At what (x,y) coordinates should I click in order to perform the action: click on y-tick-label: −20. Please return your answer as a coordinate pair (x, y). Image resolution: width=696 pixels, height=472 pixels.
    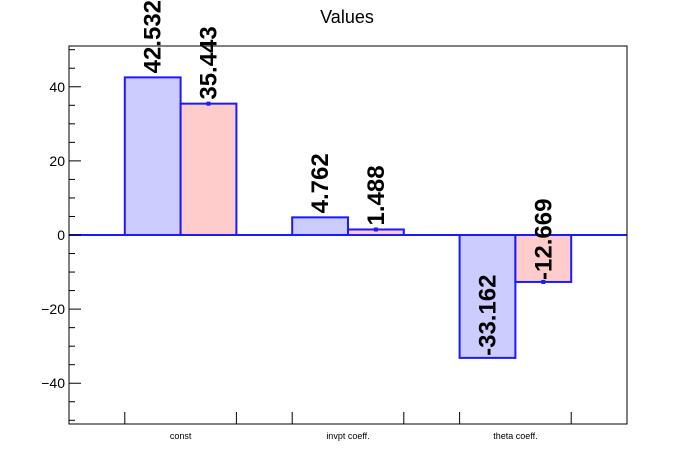
    Looking at the image, I should click on (53, 309).